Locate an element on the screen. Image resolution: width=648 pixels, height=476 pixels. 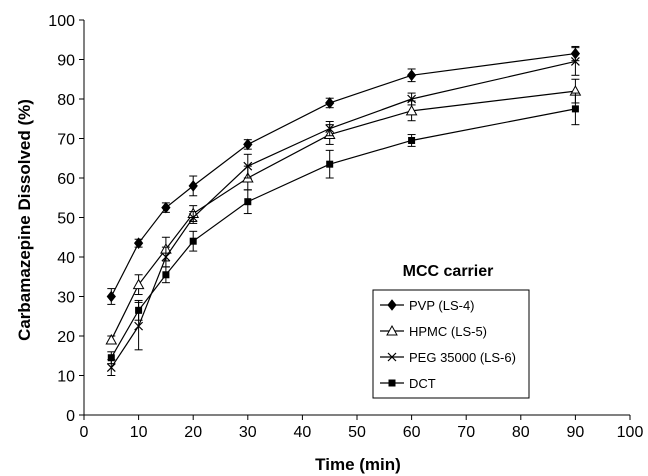
y-tick-label: 40 is located at coordinates (66, 258).